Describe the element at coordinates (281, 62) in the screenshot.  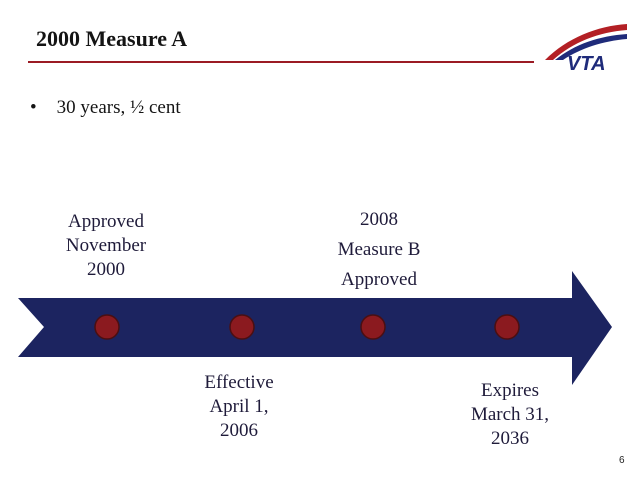
I see `title-underline` at that location.